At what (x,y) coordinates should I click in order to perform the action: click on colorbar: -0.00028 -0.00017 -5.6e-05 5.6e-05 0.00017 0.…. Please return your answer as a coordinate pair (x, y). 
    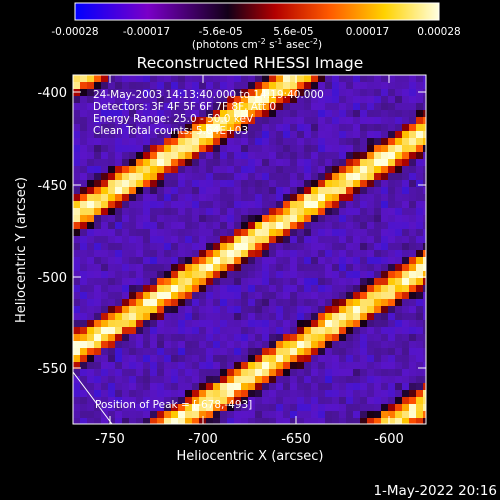
    Looking at the image, I should click on (256, 26).